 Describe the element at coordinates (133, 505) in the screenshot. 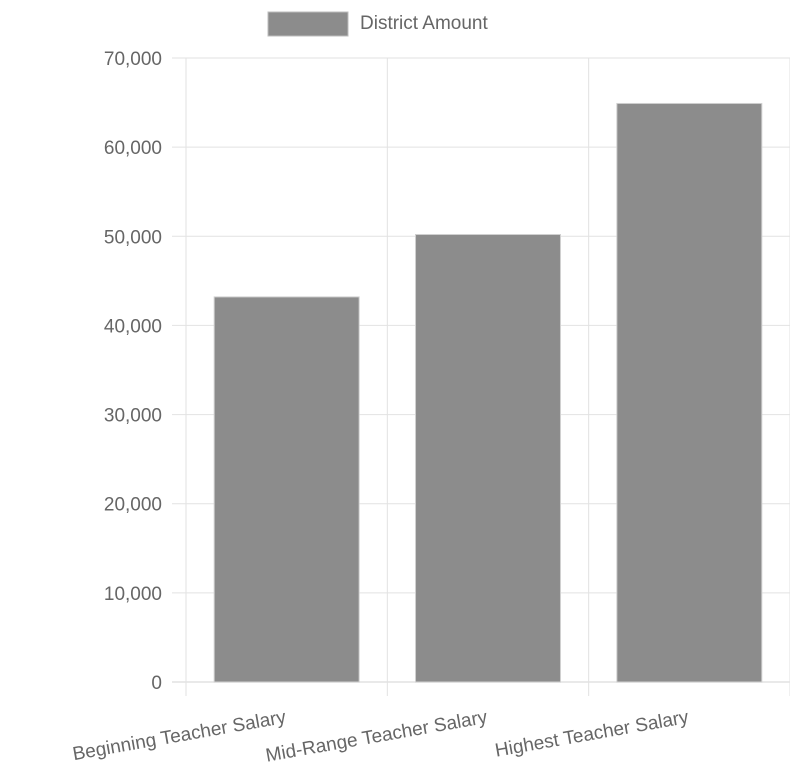

I see `y-tick-label: 20,000` at that location.